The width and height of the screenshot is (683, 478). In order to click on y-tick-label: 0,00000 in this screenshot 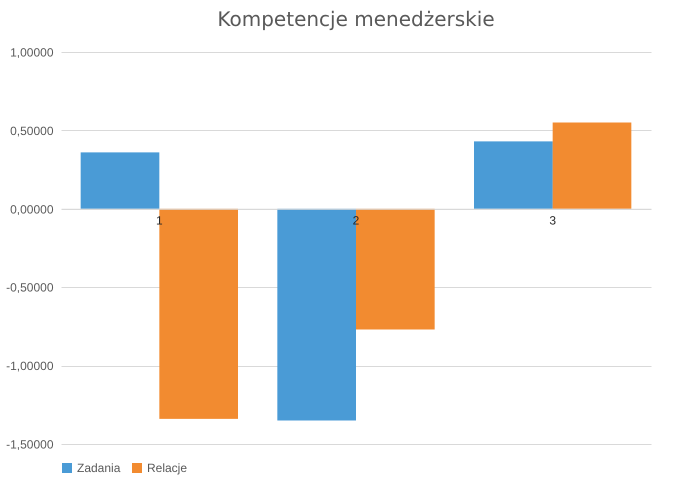, I will do `click(32, 209)`.